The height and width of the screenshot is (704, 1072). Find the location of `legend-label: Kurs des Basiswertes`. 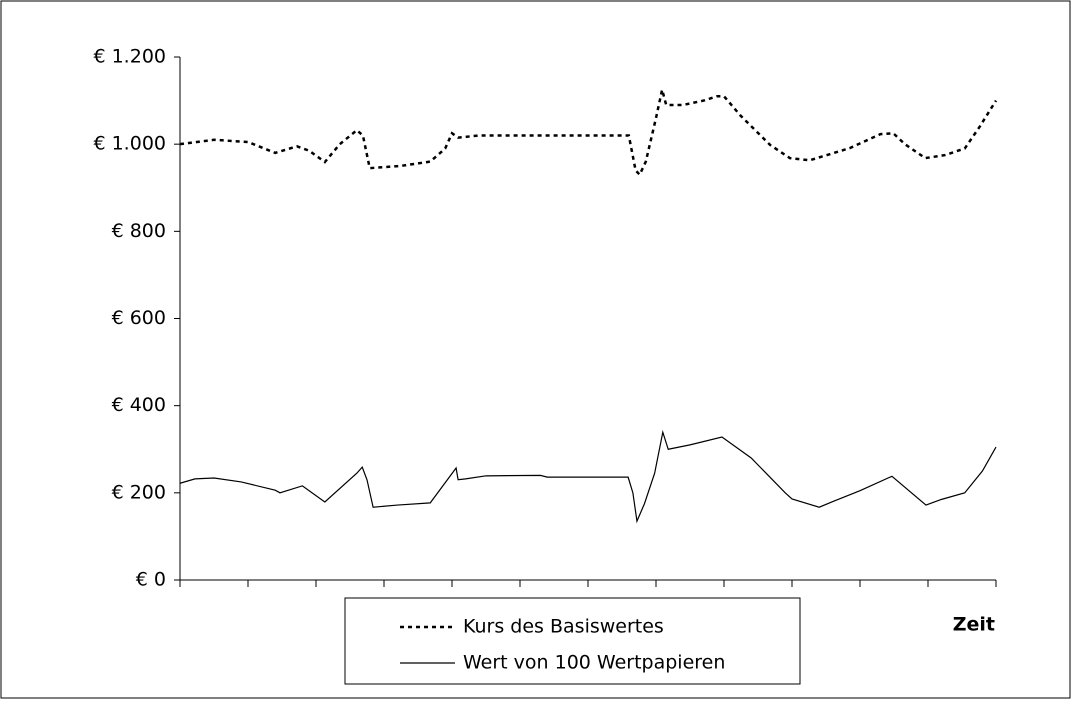

legend-label: Kurs des Basiswertes is located at coordinates (563, 627).